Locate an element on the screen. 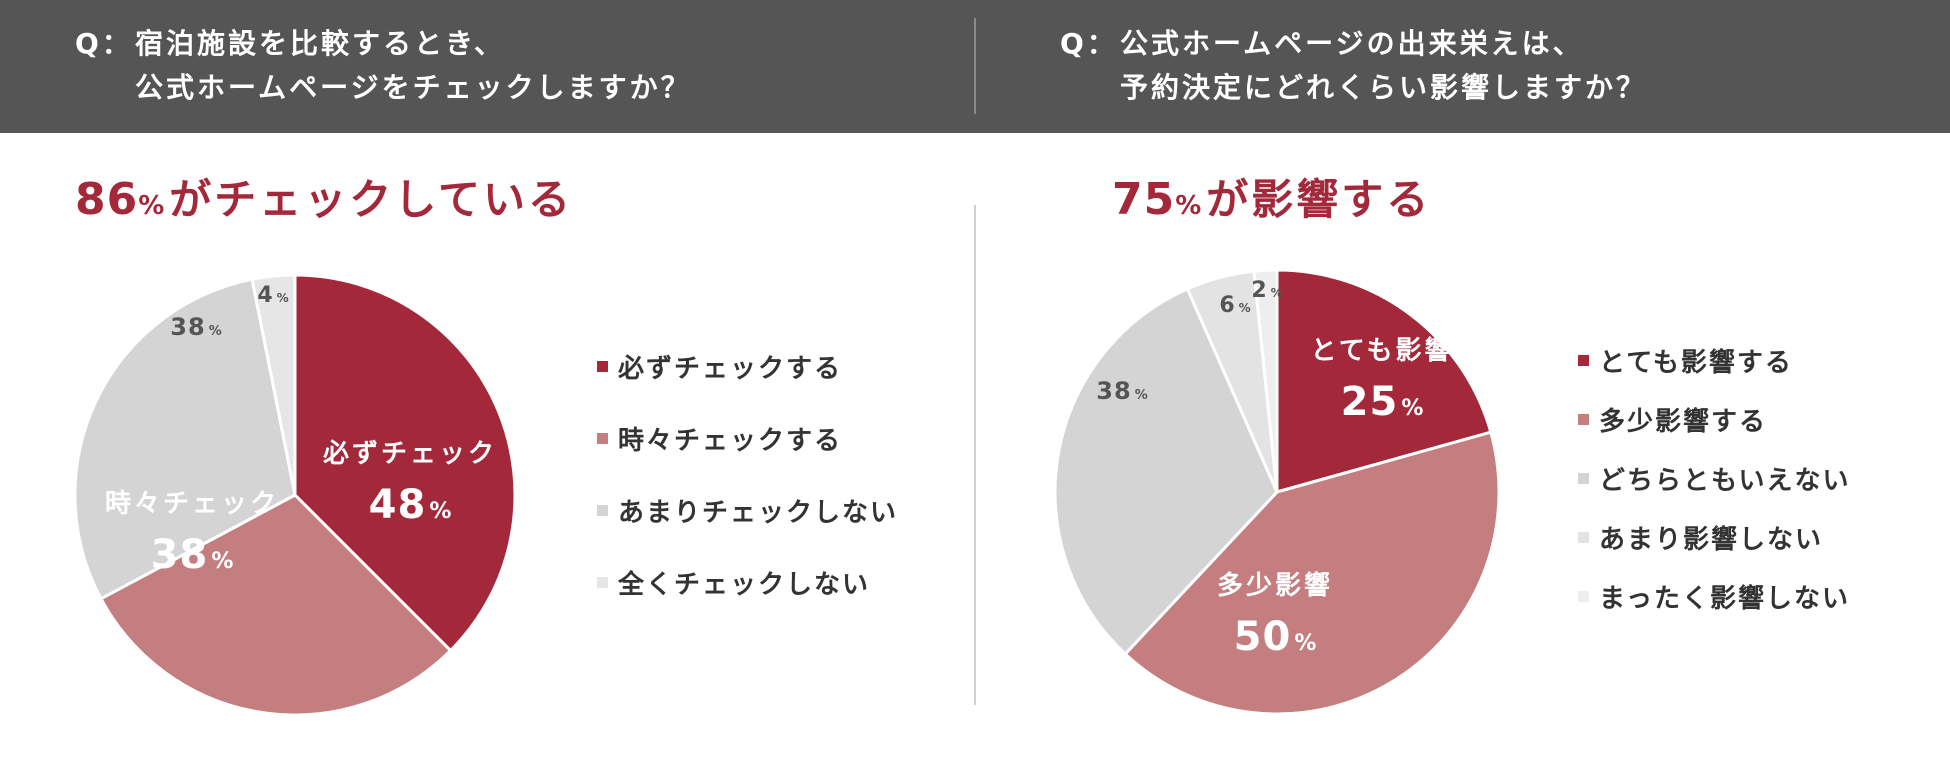  headline-left-text: がチェックしている is located at coordinates (371, 199).